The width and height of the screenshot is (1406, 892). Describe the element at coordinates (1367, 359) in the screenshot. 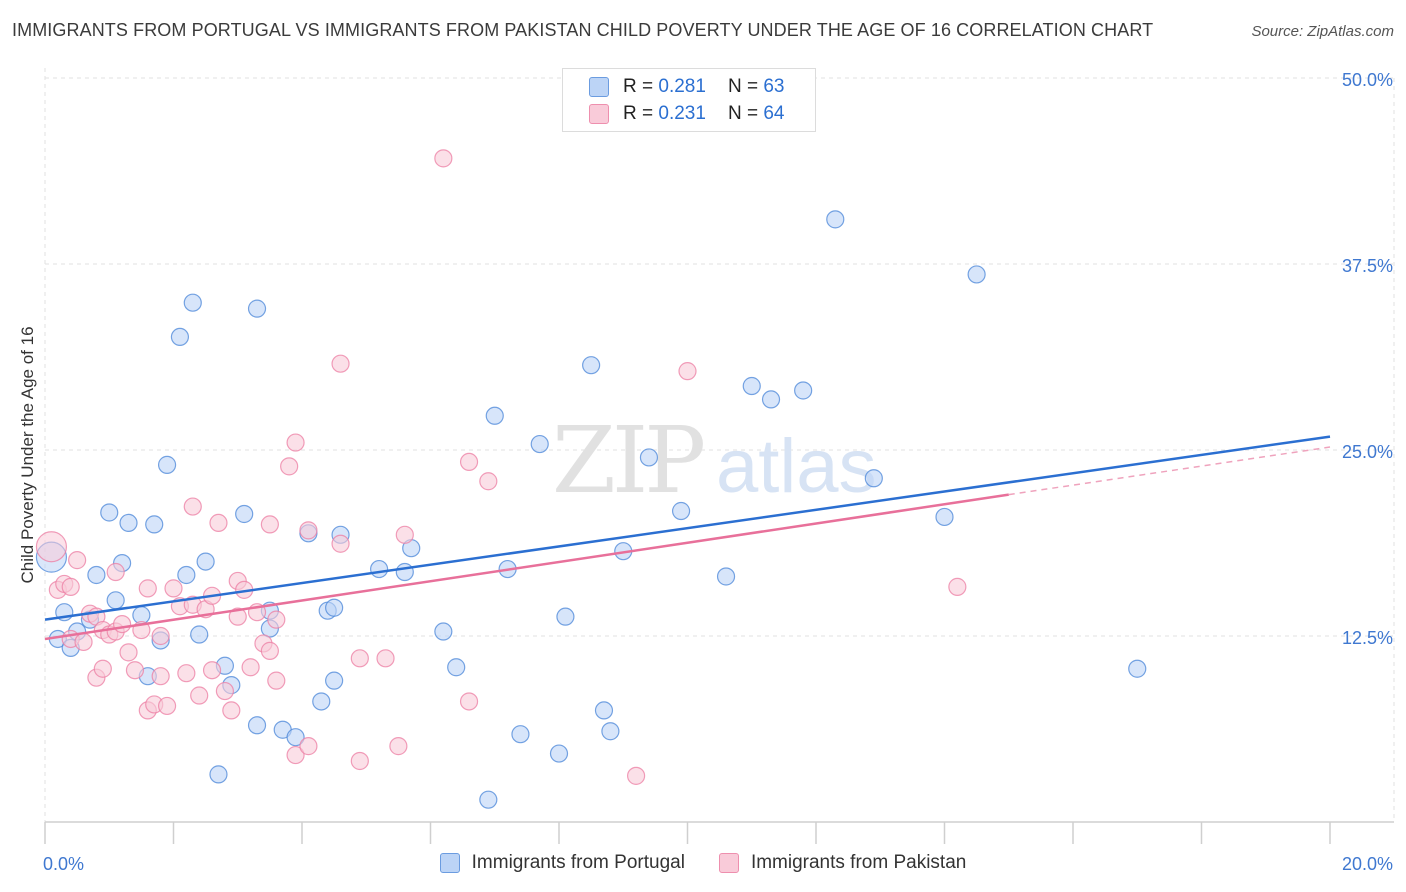

I see `y-axis-tick-labels: 12.5% 25.0% 37.5% 50.0%` at that location.